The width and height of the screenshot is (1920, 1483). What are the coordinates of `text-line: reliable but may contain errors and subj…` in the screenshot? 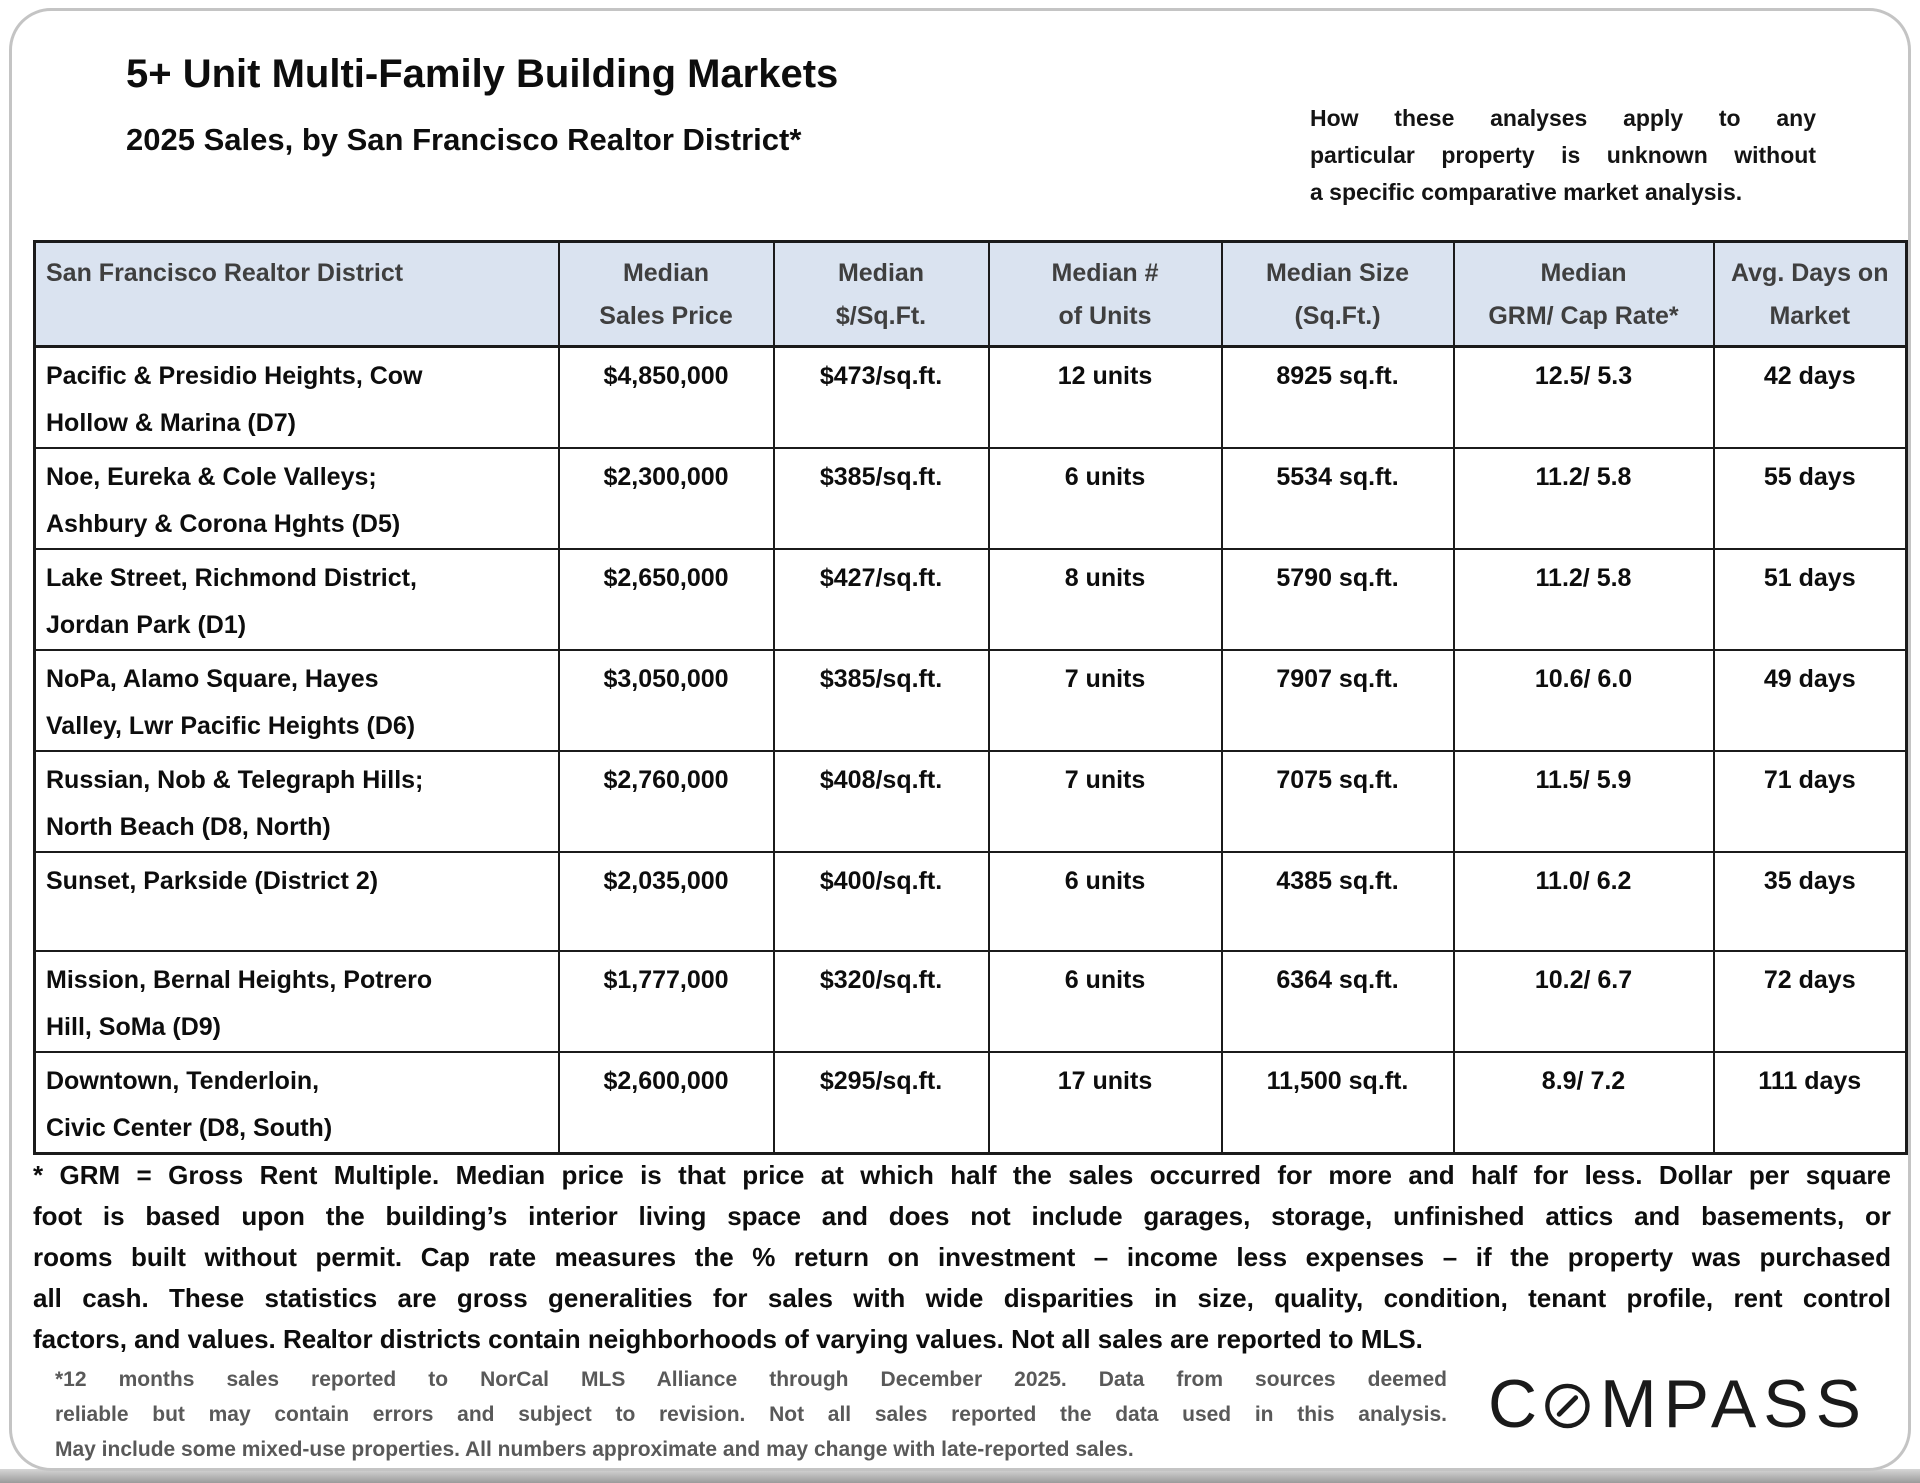 It's located at (751, 1414).